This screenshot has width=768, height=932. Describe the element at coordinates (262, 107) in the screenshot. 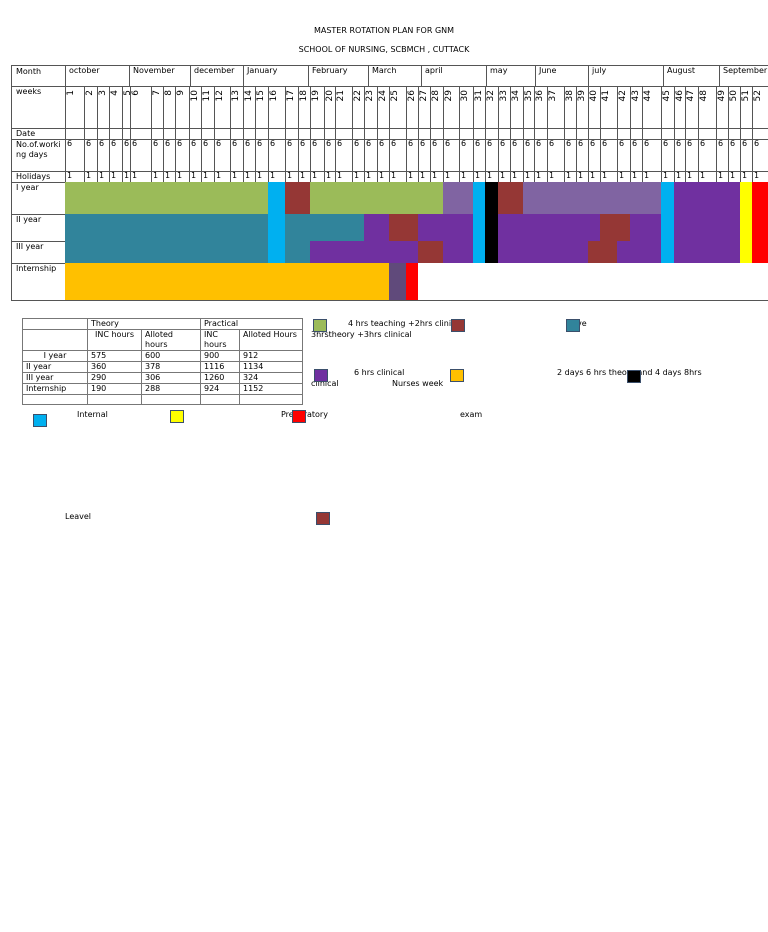

I see `week-column-header: 15` at that location.